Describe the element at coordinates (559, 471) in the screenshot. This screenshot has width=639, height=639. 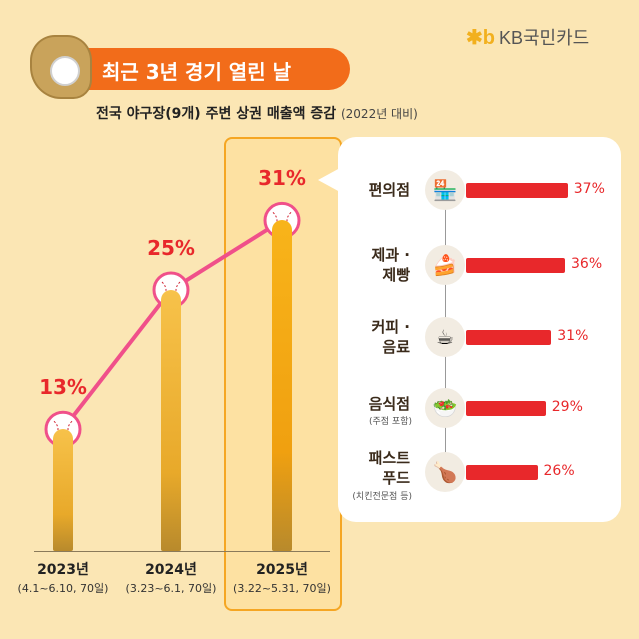
I see `bar-value-label: 26%` at that location.